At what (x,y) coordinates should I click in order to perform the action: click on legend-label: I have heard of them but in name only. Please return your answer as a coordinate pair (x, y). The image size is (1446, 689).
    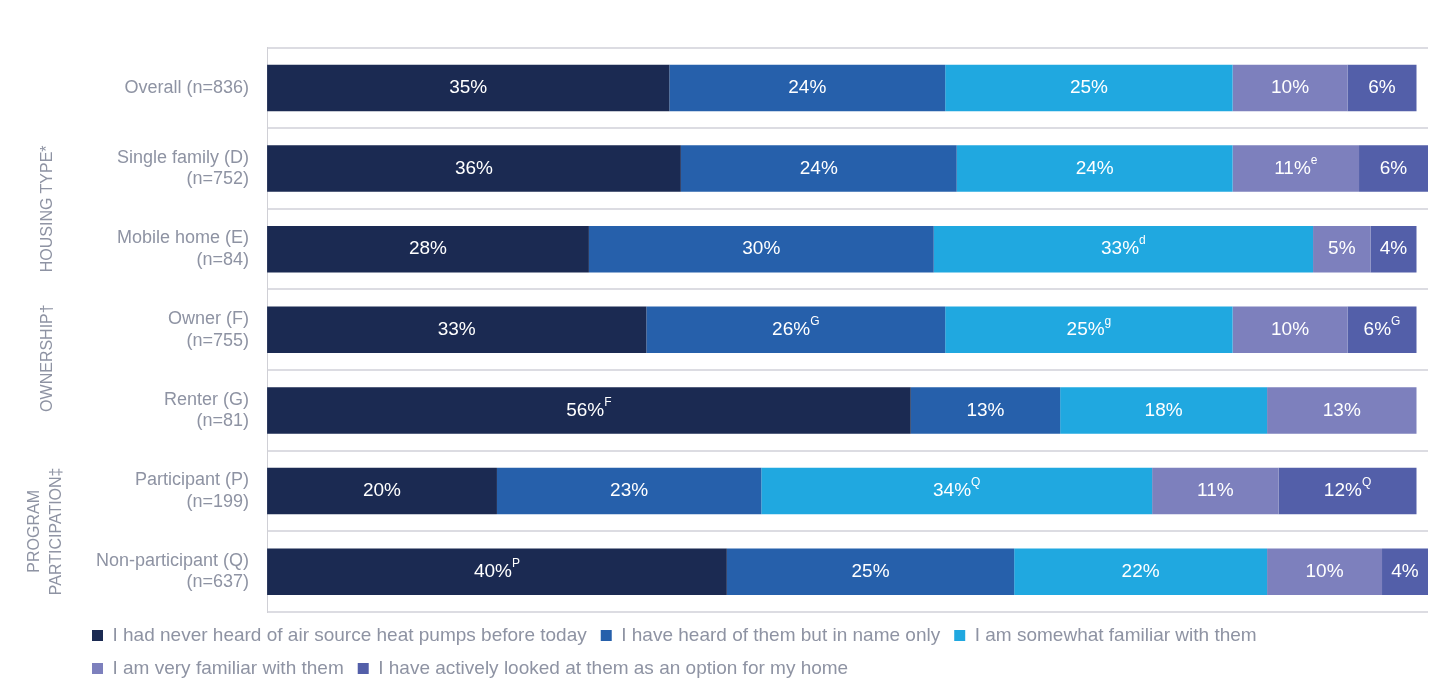
    Looking at the image, I should click on (781, 634).